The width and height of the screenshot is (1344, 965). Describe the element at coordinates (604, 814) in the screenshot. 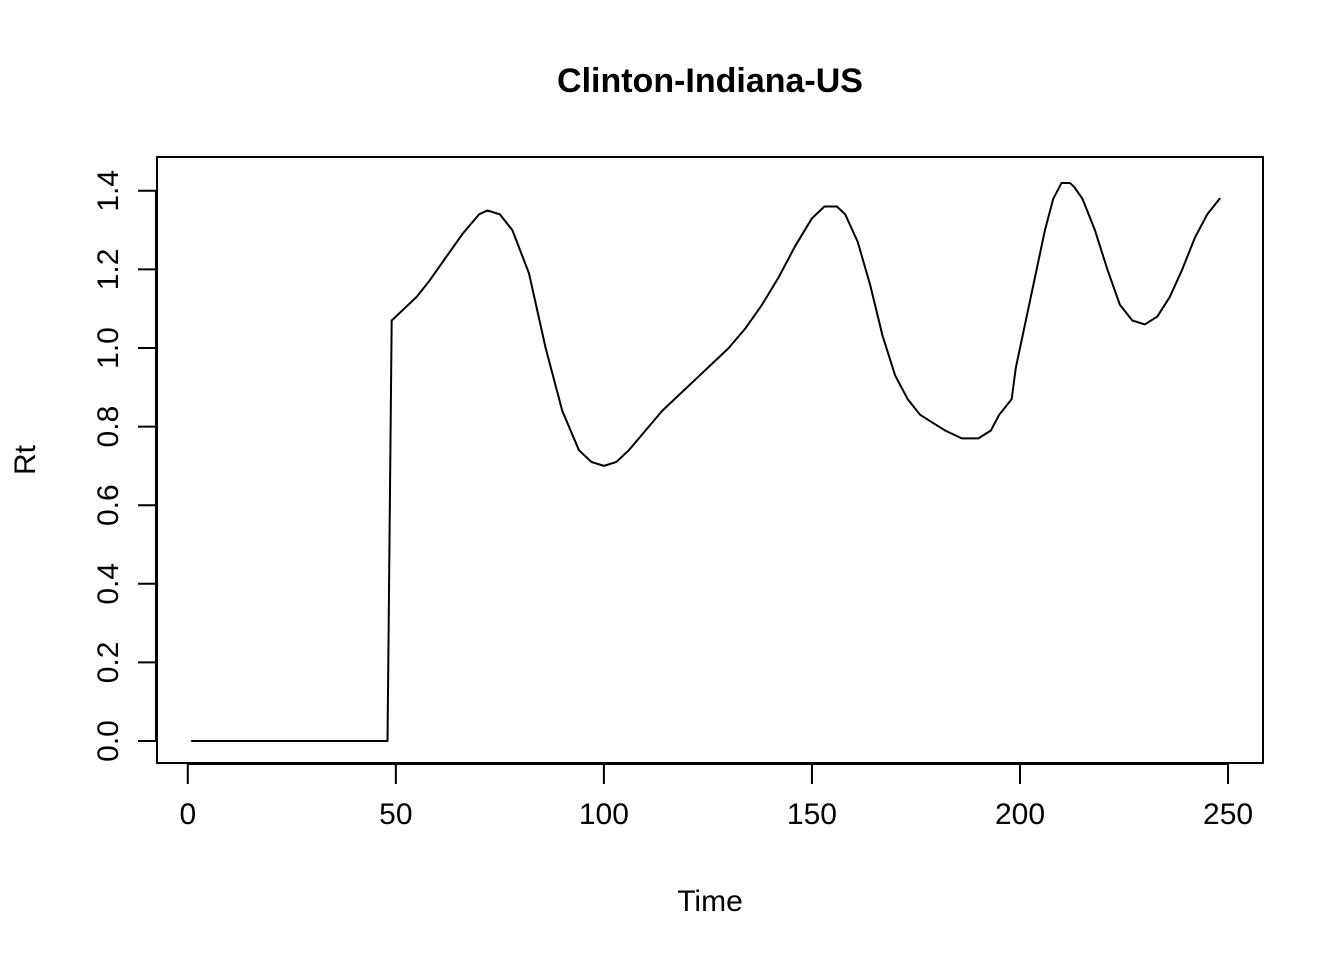

I see `x-tick-label: 100` at that location.